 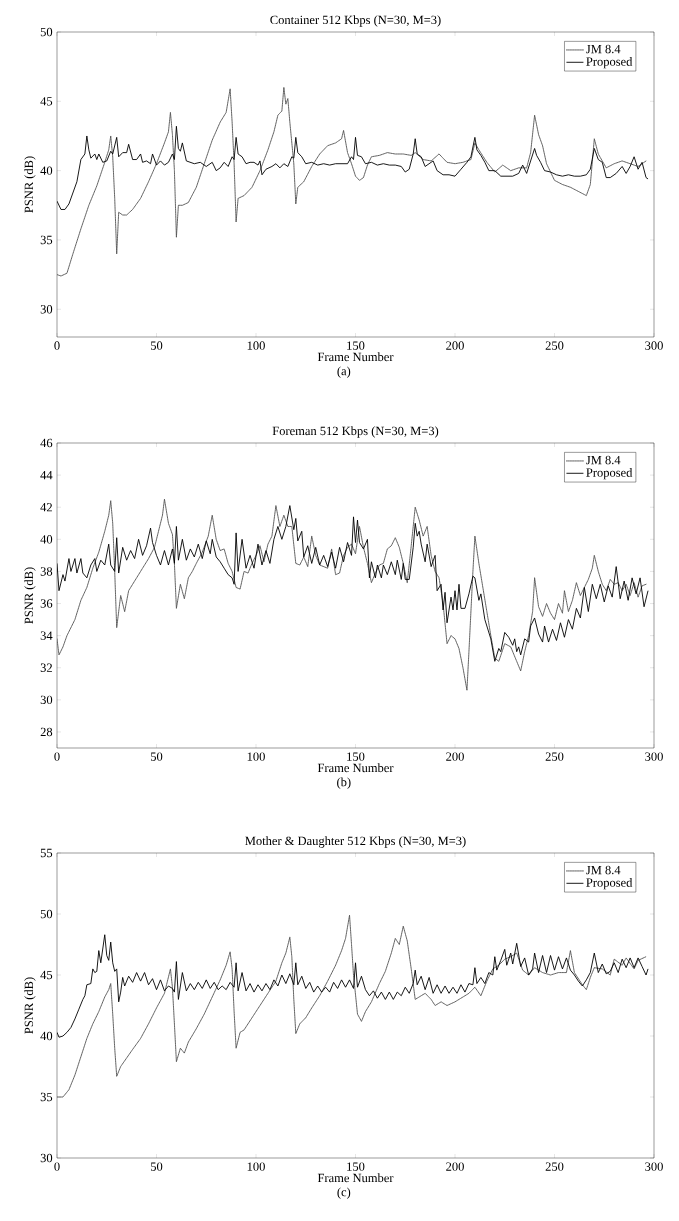 What do you see at coordinates (46, 571) in the screenshot?
I see `y-tick-label: 38` at bounding box center [46, 571].